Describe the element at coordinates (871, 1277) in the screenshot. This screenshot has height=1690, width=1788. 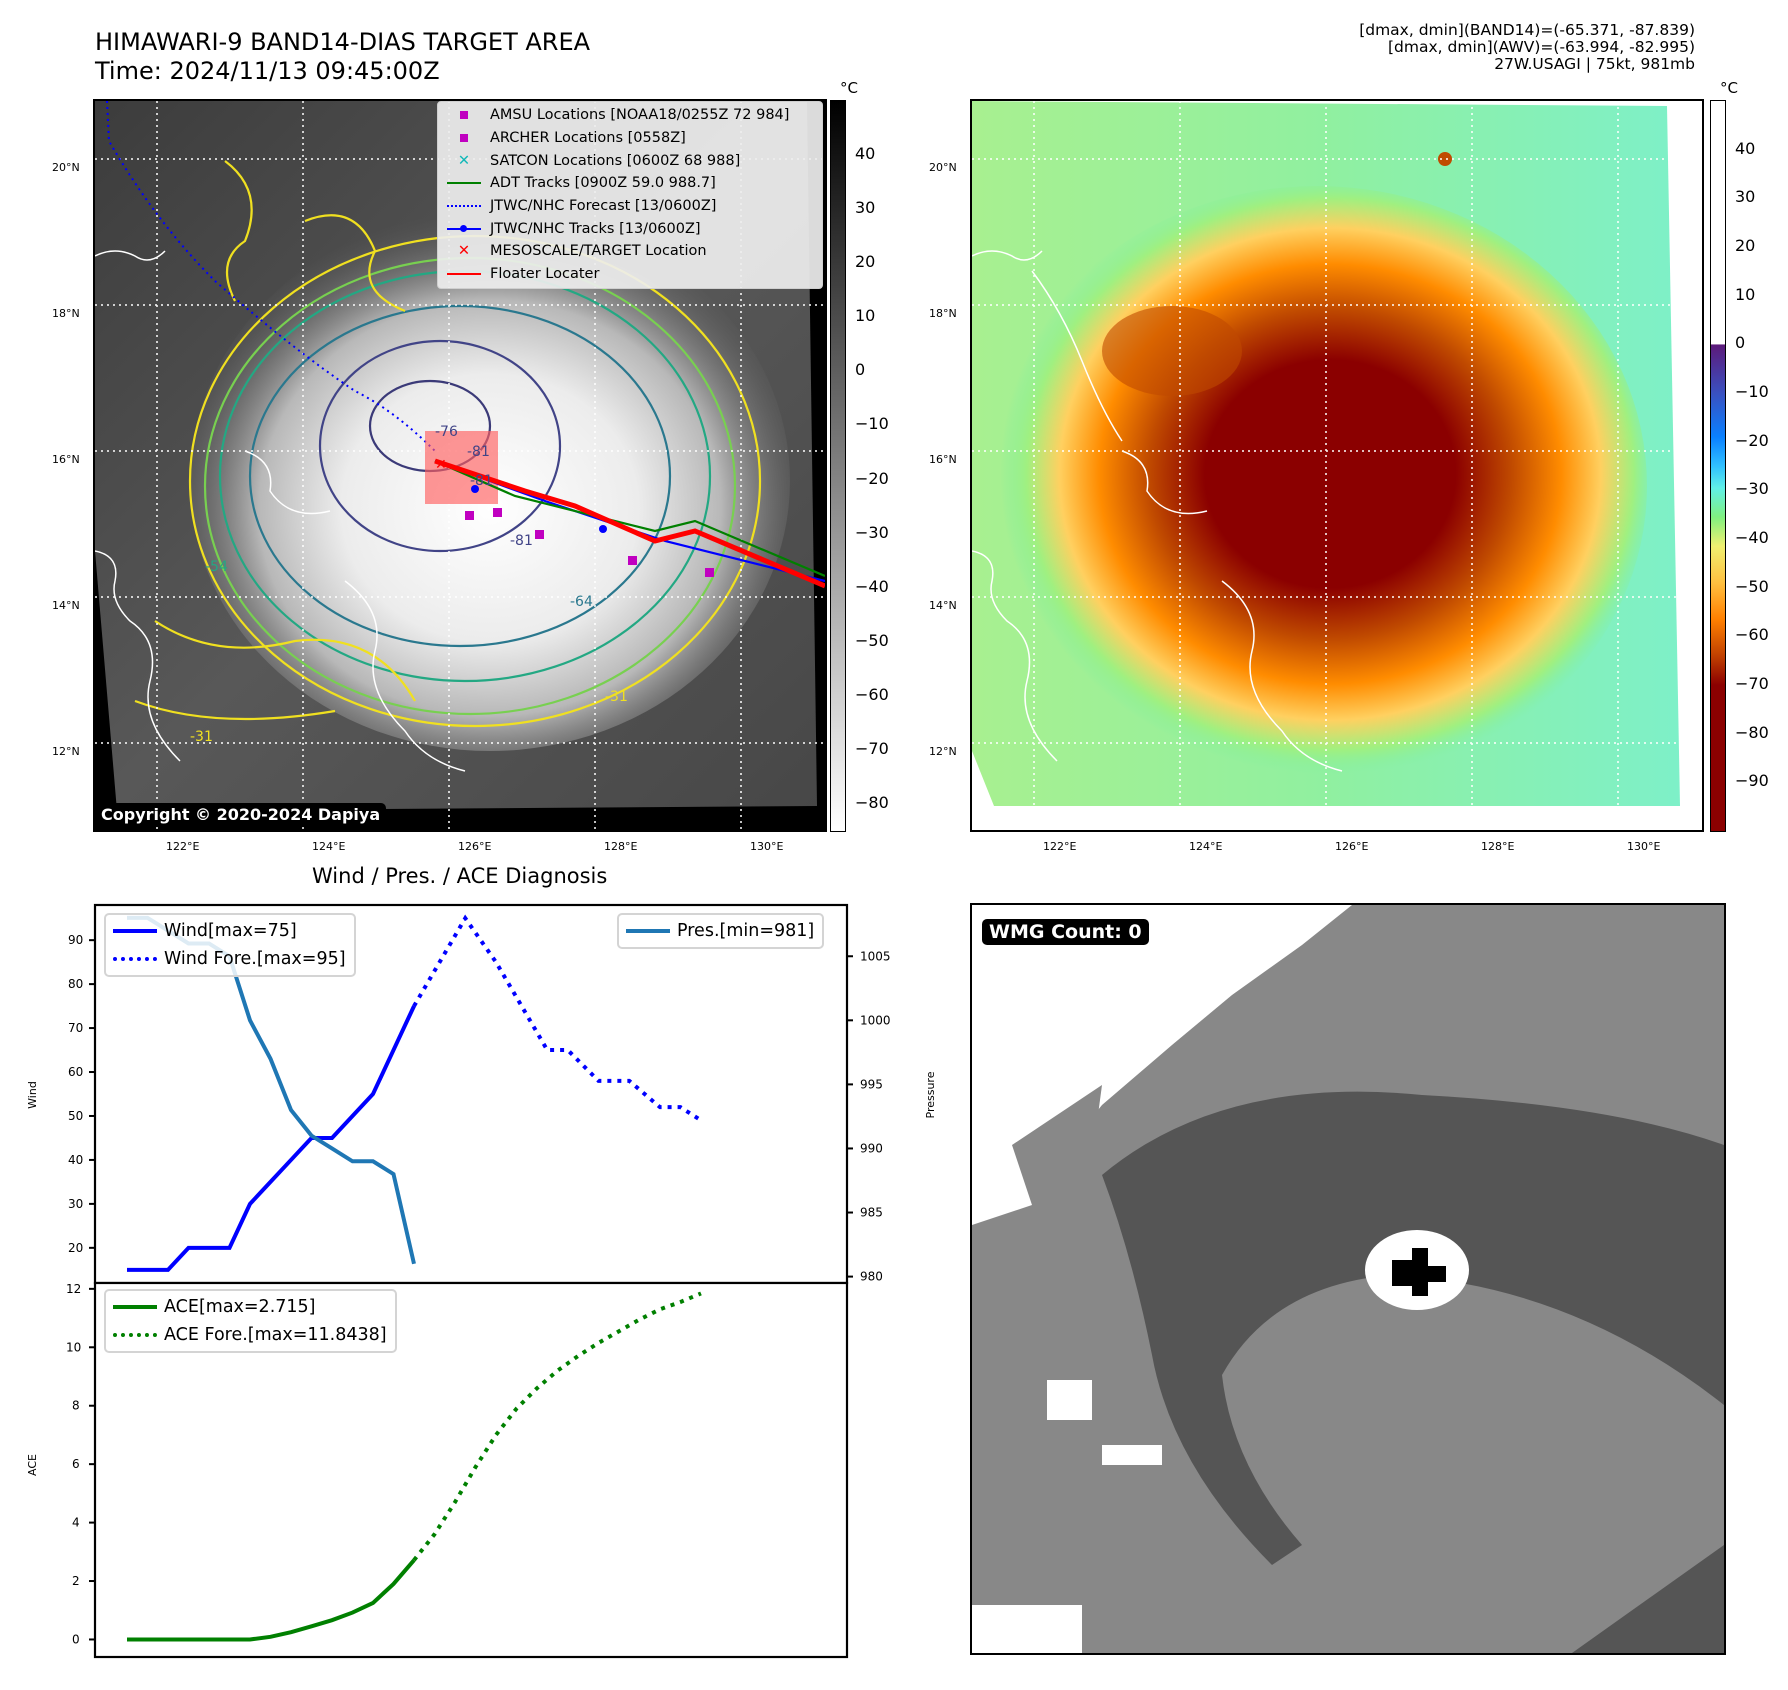
I see `pressure-tick-label: 980` at that location.